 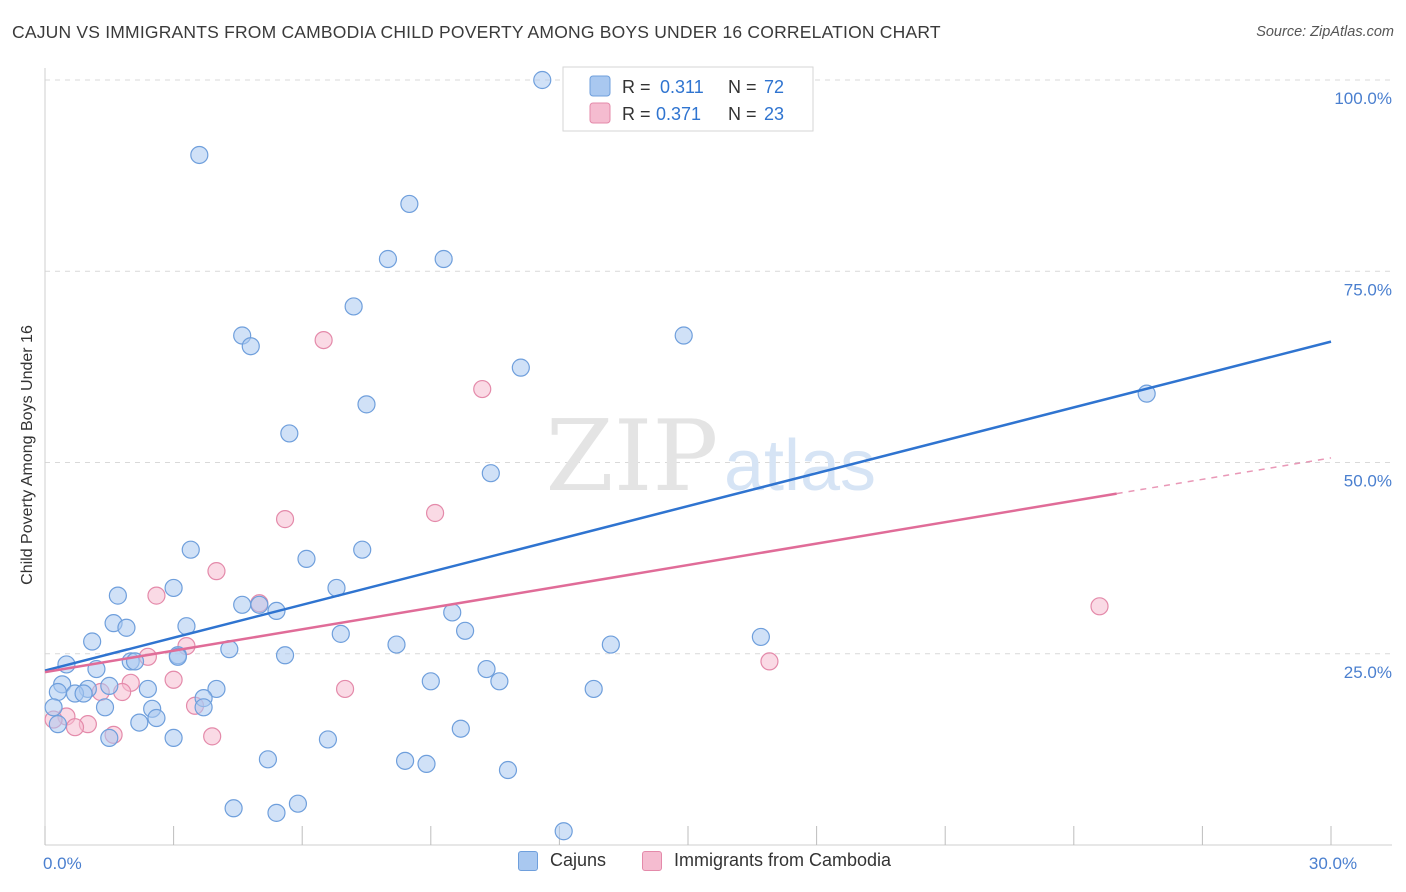 I want to click on bottom-legend-label-cambodia: Immigrants from Cambodia, so click(x=783, y=860).